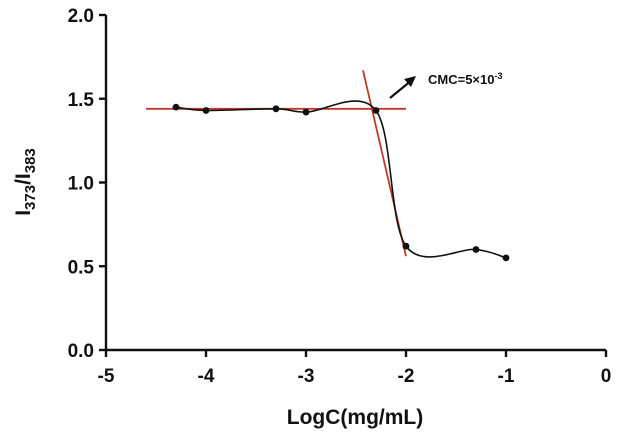  I want to click on y-tick-label: 1.0, so click(81, 184).